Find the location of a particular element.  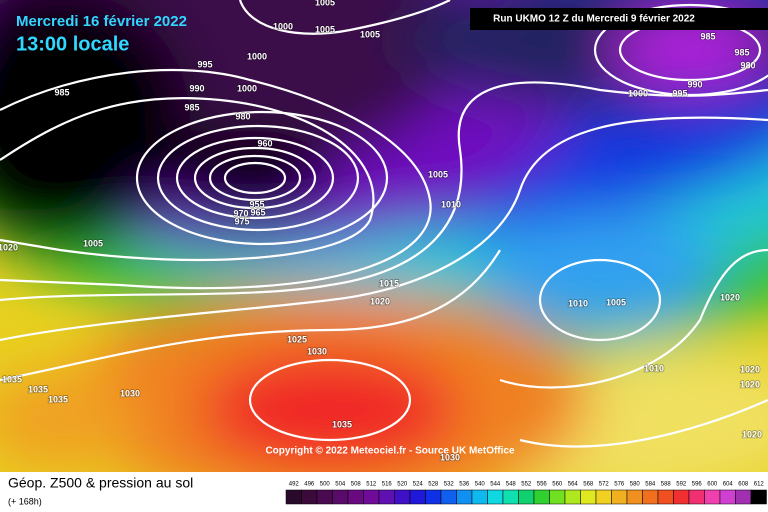

colorbar-label: 552 is located at coordinates (526, 485).